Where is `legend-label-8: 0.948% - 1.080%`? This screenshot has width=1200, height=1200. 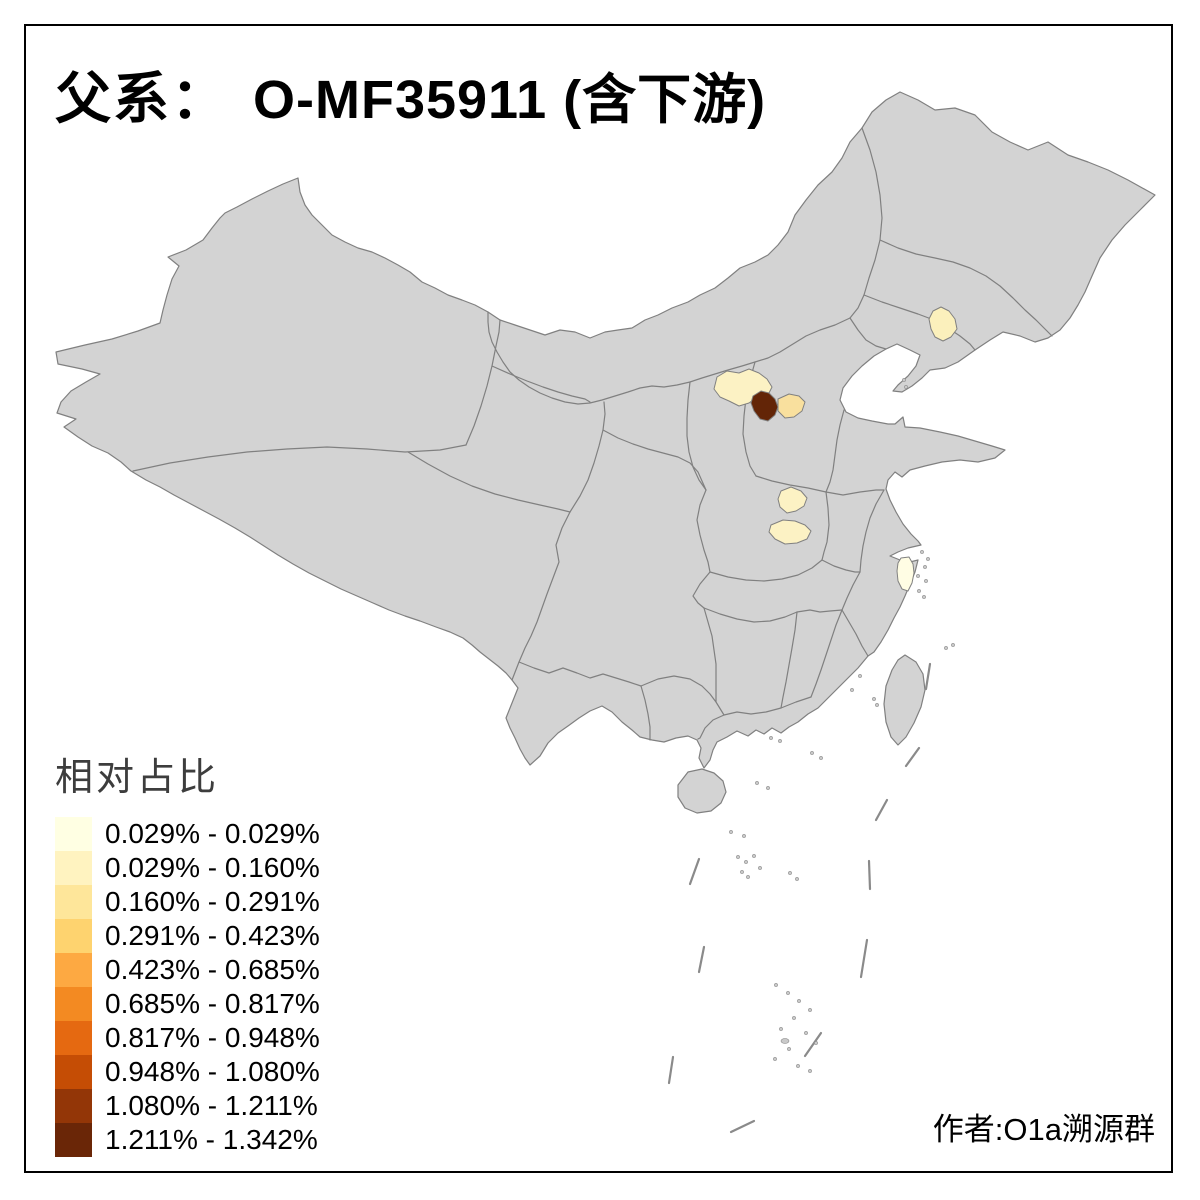
legend-label-8: 0.948% - 1.080% is located at coordinates (212, 1071).